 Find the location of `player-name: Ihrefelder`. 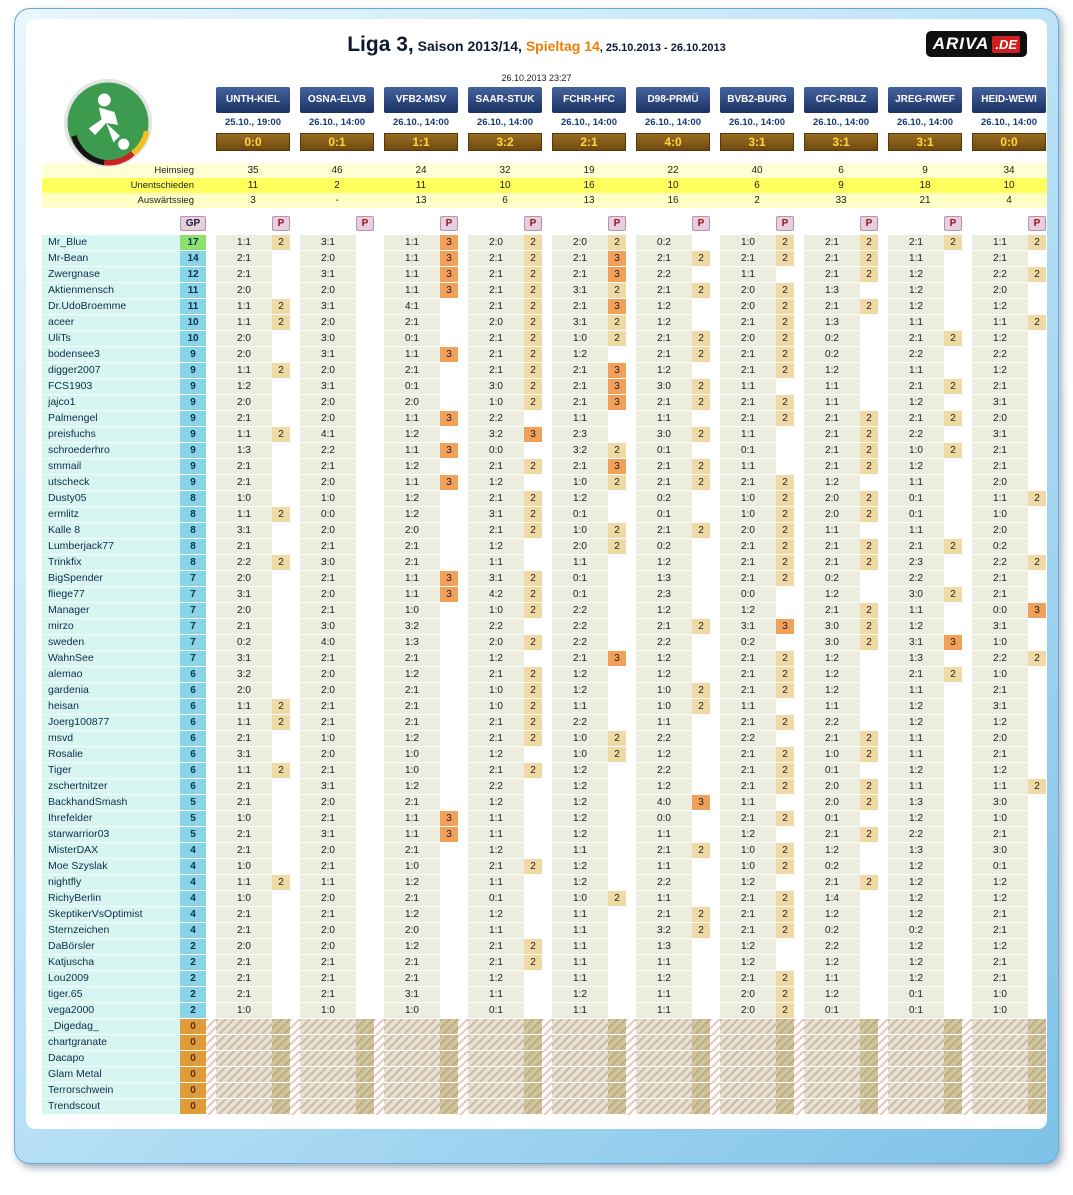

player-name: Ihrefelder is located at coordinates (111, 819).